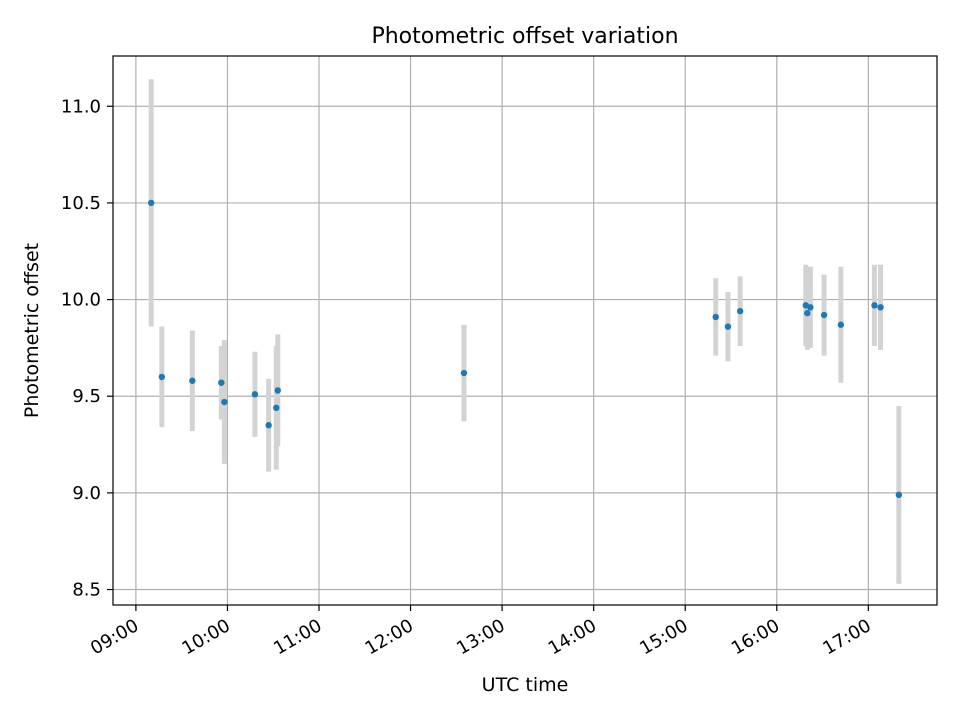 Image resolution: width=960 pixels, height=720 pixels. What do you see at coordinates (86, 493) in the screenshot?
I see `y-tick-label: 9.0` at bounding box center [86, 493].